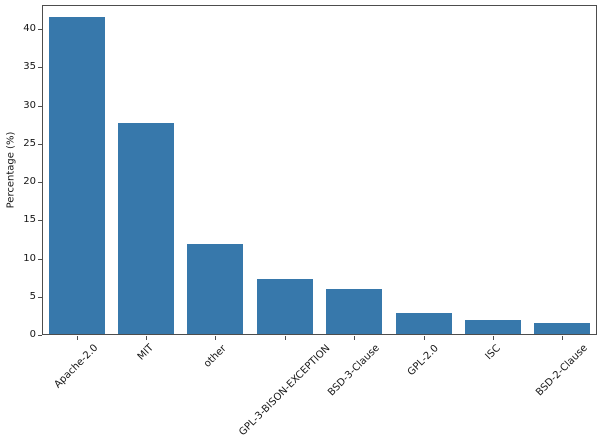 Image resolution: width=600 pixels, height=437 pixels. What do you see at coordinates (423, 360) in the screenshot?
I see `x-tick-label: GPL-2.0` at bounding box center [423, 360].